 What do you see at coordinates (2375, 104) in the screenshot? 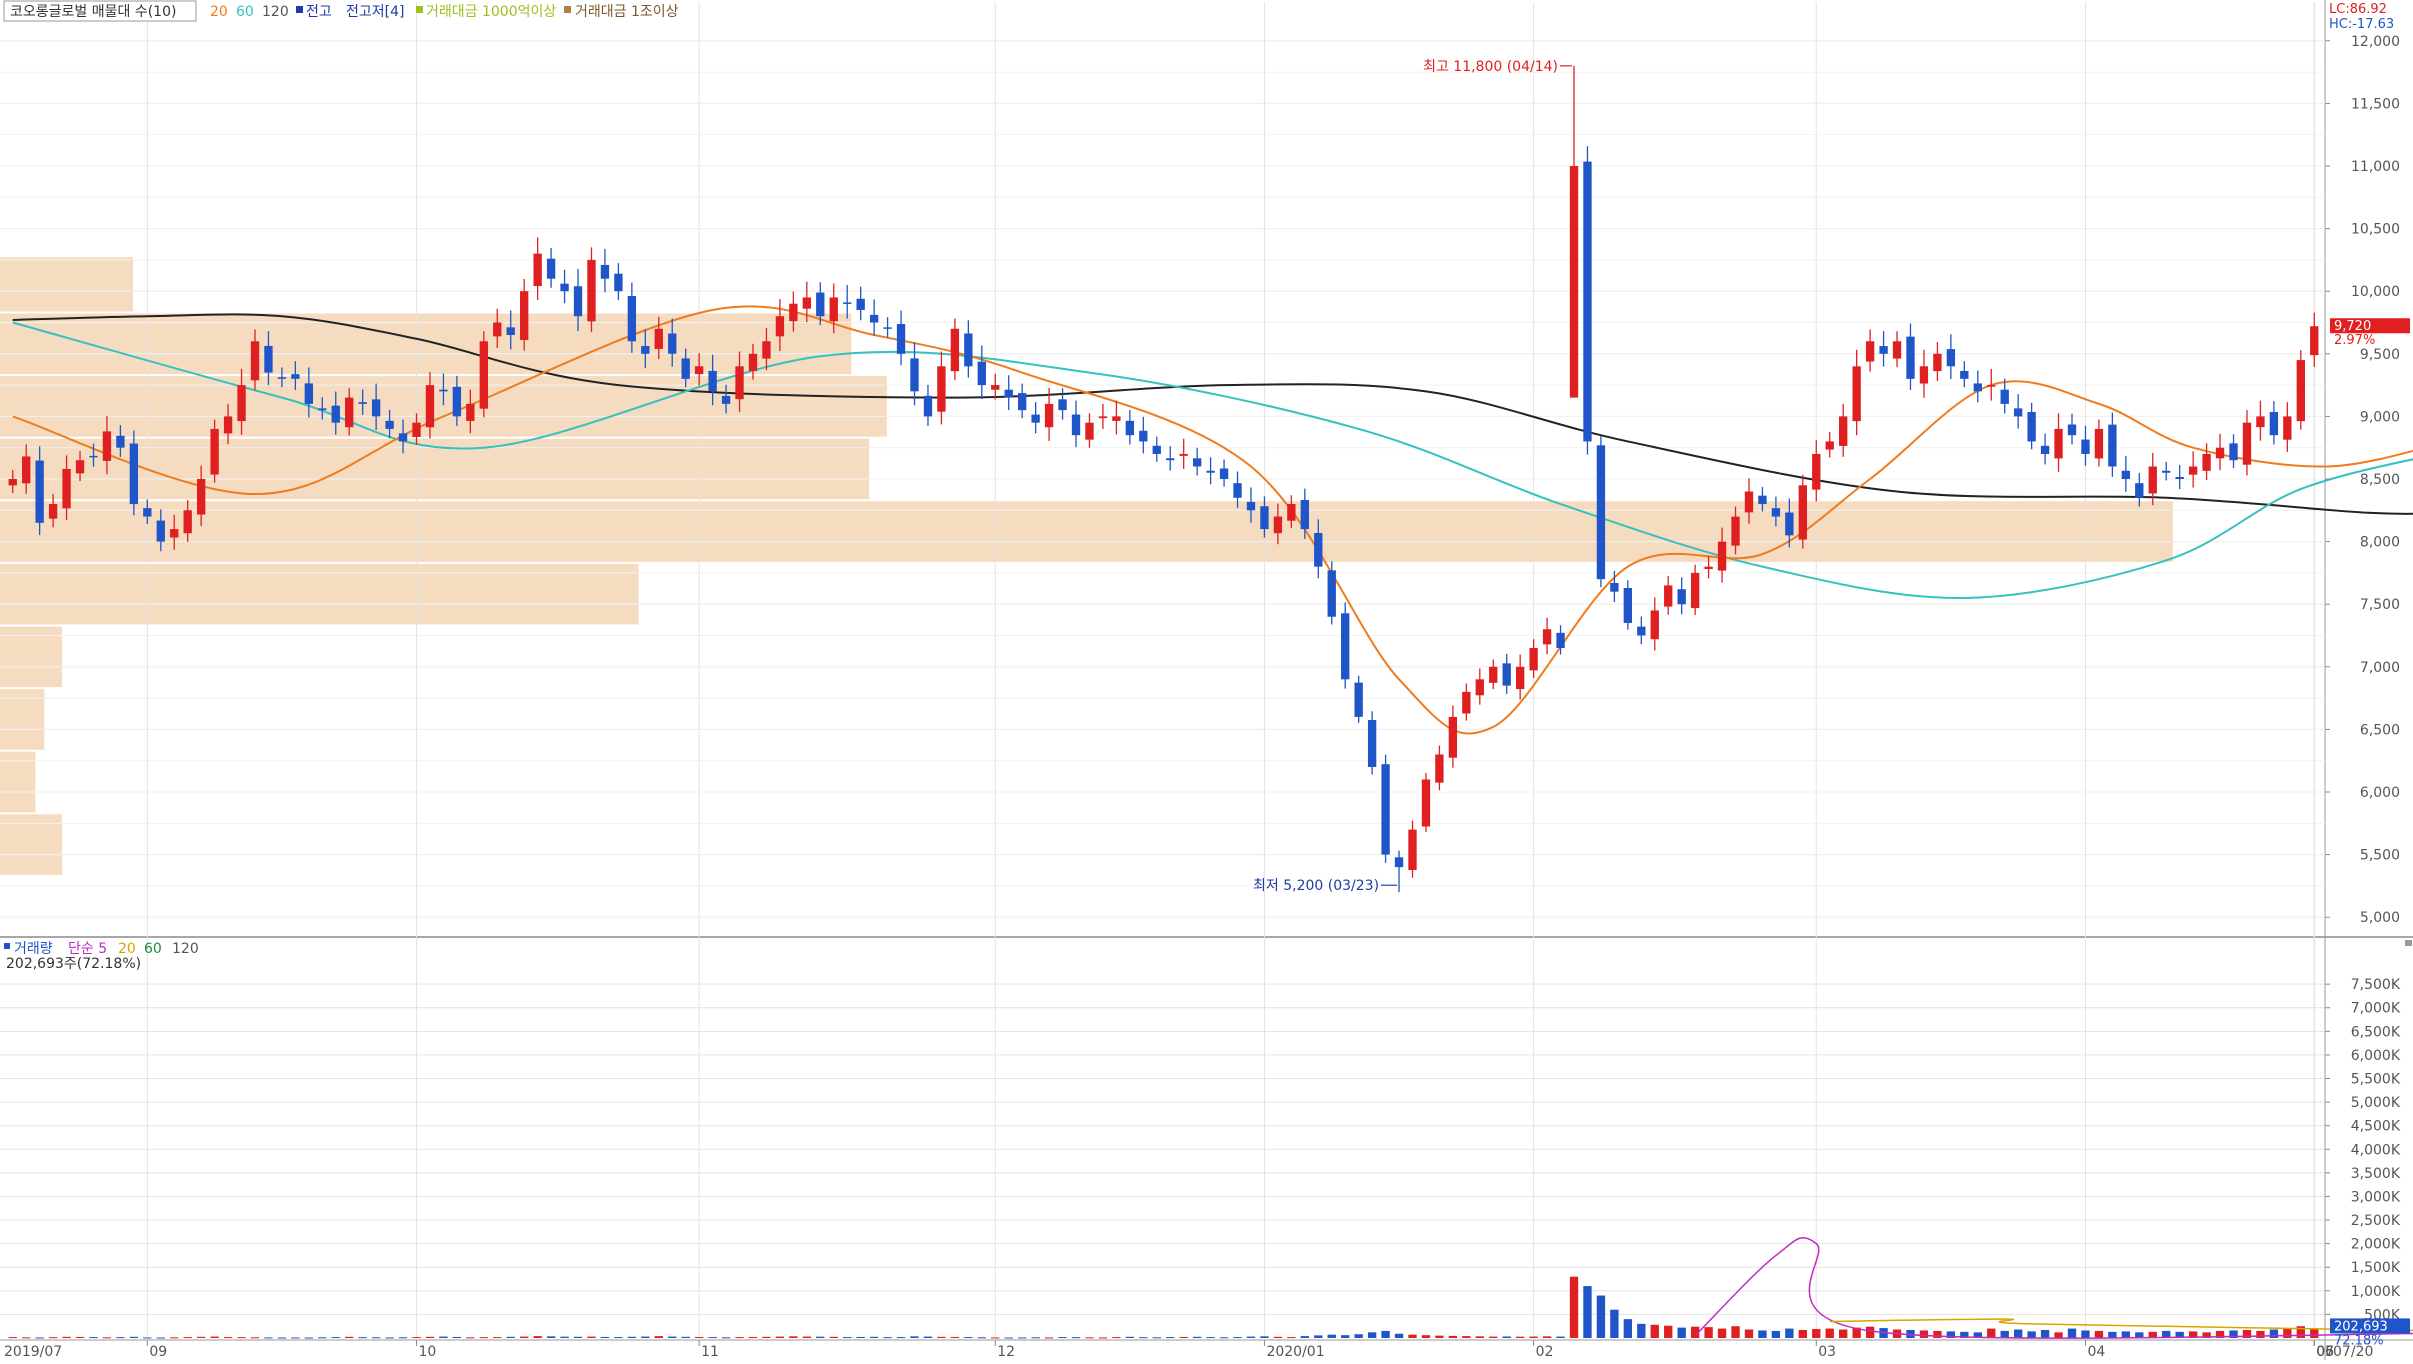
I see `price-tick-label: 11,500` at bounding box center [2375, 104].